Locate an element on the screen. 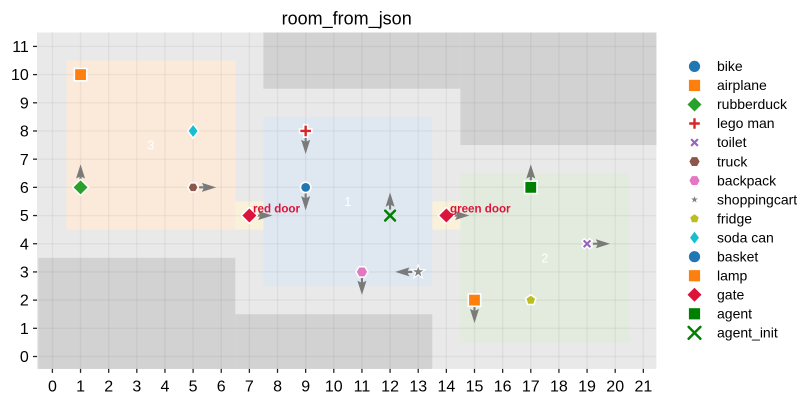 This screenshot has height=409, width=812. svg-text: soda can is located at coordinates (745, 237).